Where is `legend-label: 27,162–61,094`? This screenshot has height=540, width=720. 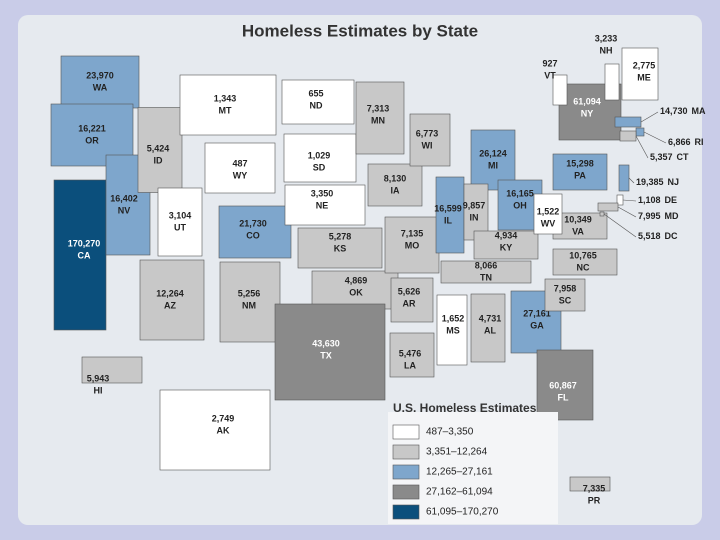 legend-label: 27,162–61,094 is located at coordinates (459, 492).